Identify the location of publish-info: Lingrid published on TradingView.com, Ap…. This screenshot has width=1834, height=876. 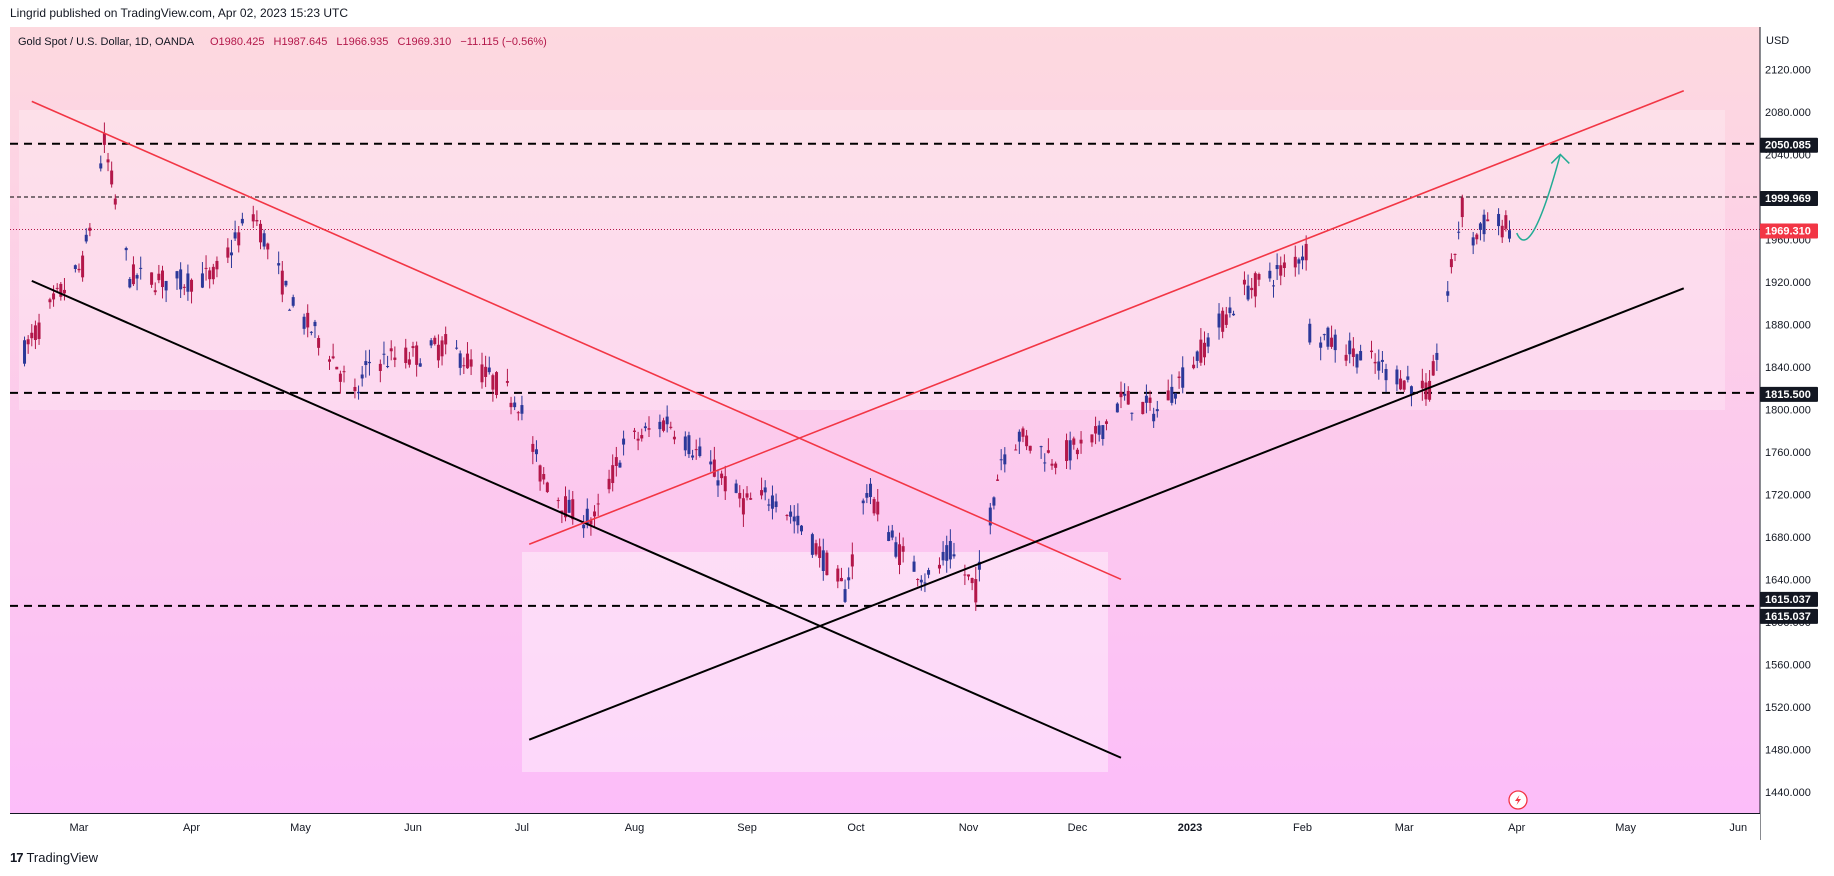
(179, 13).